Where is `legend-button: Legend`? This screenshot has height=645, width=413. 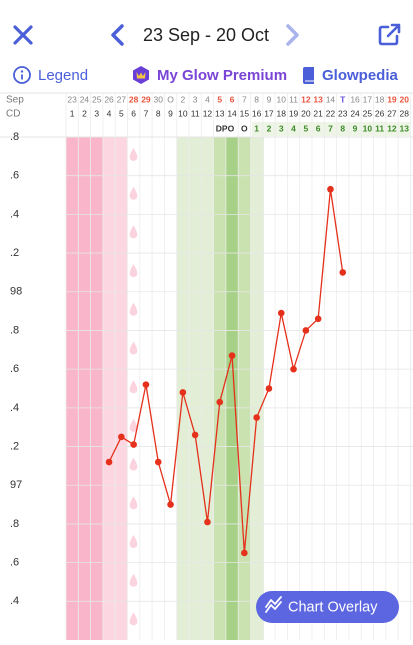 legend-button: Legend is located at coordinates (50, 75).